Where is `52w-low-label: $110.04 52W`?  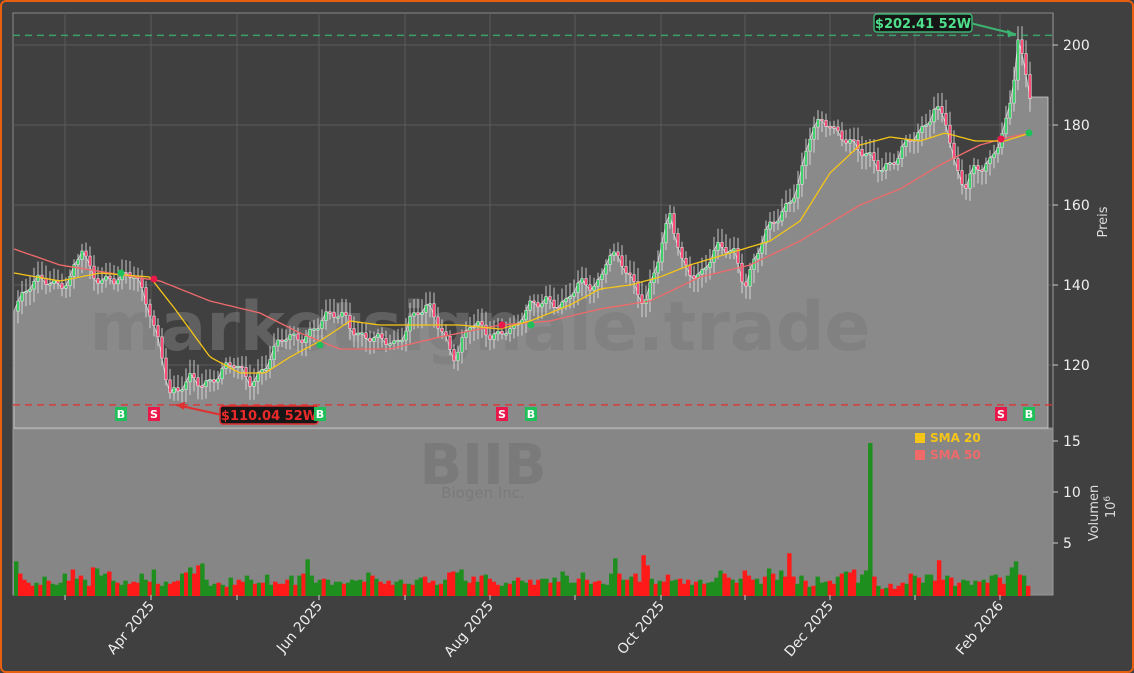 52w-low-label: $110.04 52W is located at coordinates (269, 415).